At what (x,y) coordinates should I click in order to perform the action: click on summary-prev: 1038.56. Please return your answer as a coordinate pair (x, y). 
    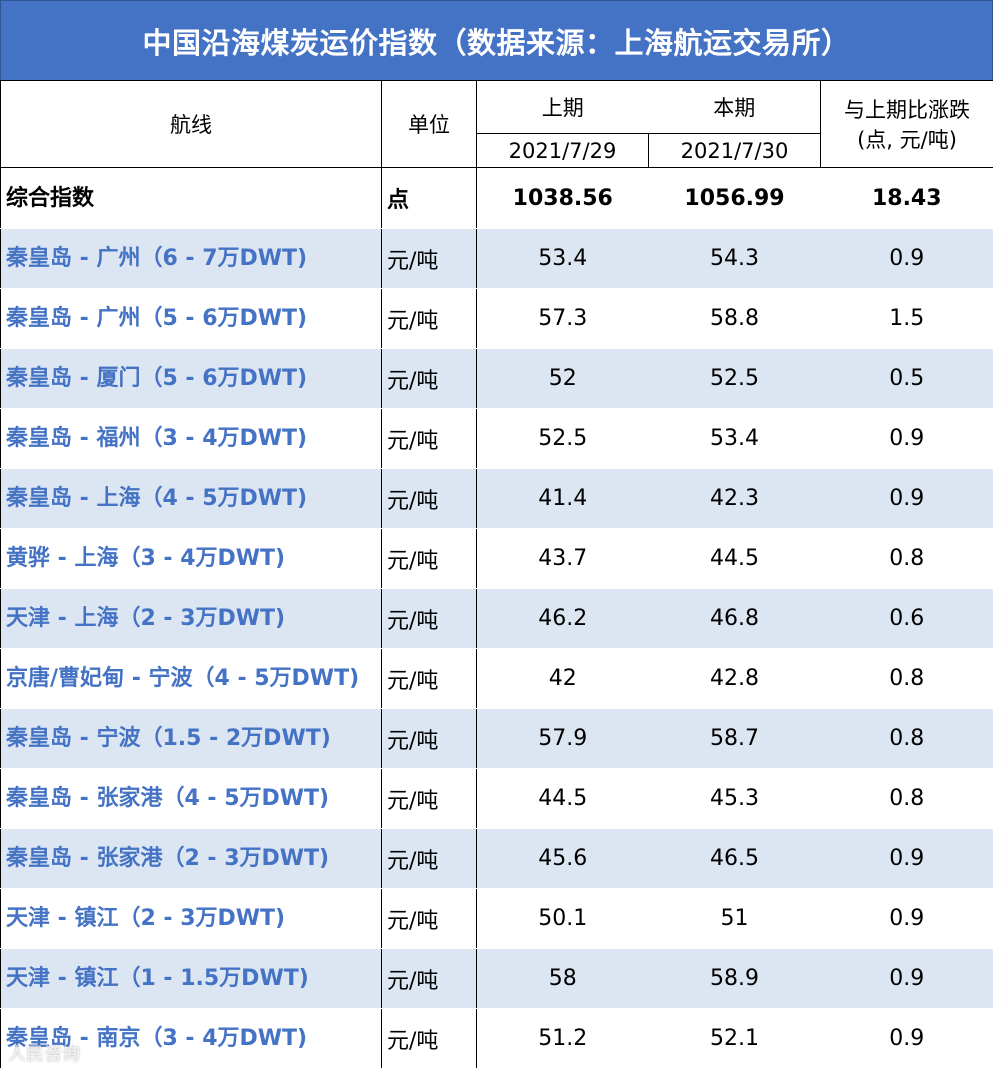
    Looking at the image, I should click on (562, 198).